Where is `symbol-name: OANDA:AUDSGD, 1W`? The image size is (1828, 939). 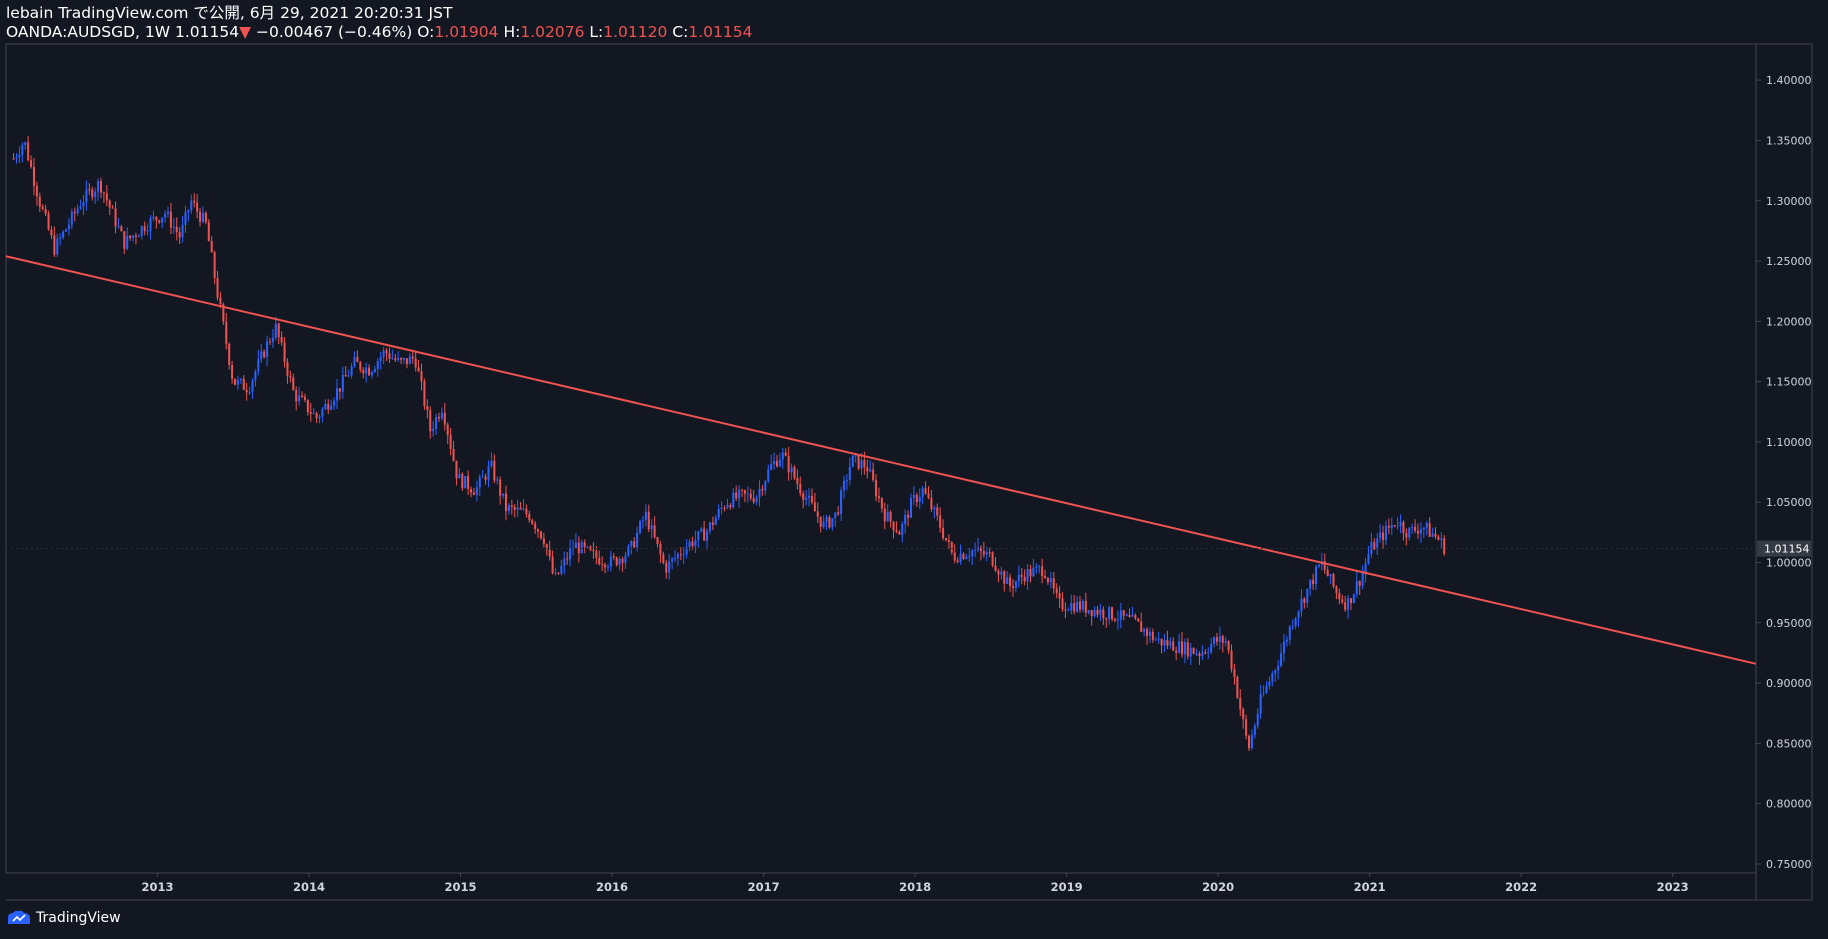 symbol-name: OANDA:AUDSGD, 1W is located at coordinates (88, 32).